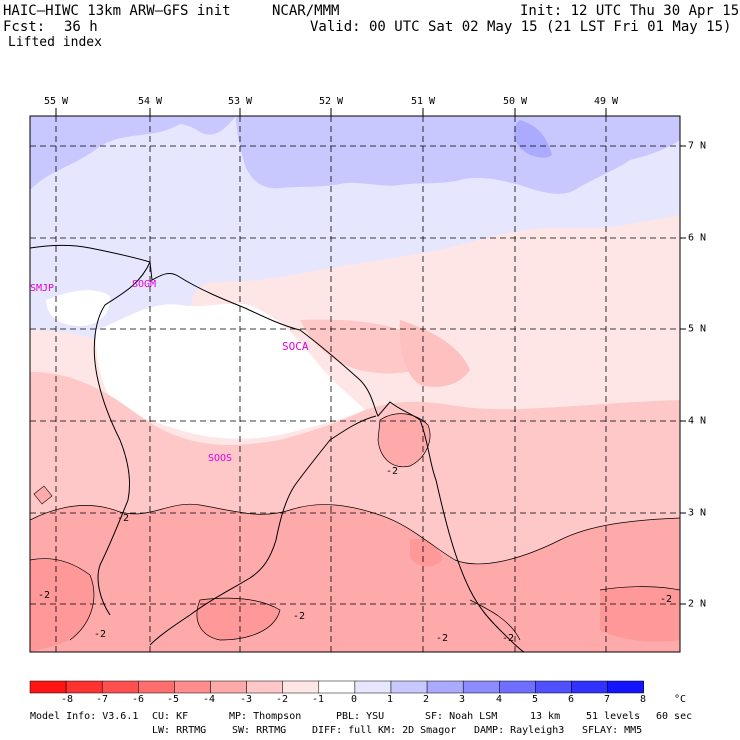 The width and height of the screenshot is (740, 740). What do you see at coordinates (612, 730) in the screenshot?
I see `footer-sflay: SFLAY: MM5` at bounding box center [612, 730].